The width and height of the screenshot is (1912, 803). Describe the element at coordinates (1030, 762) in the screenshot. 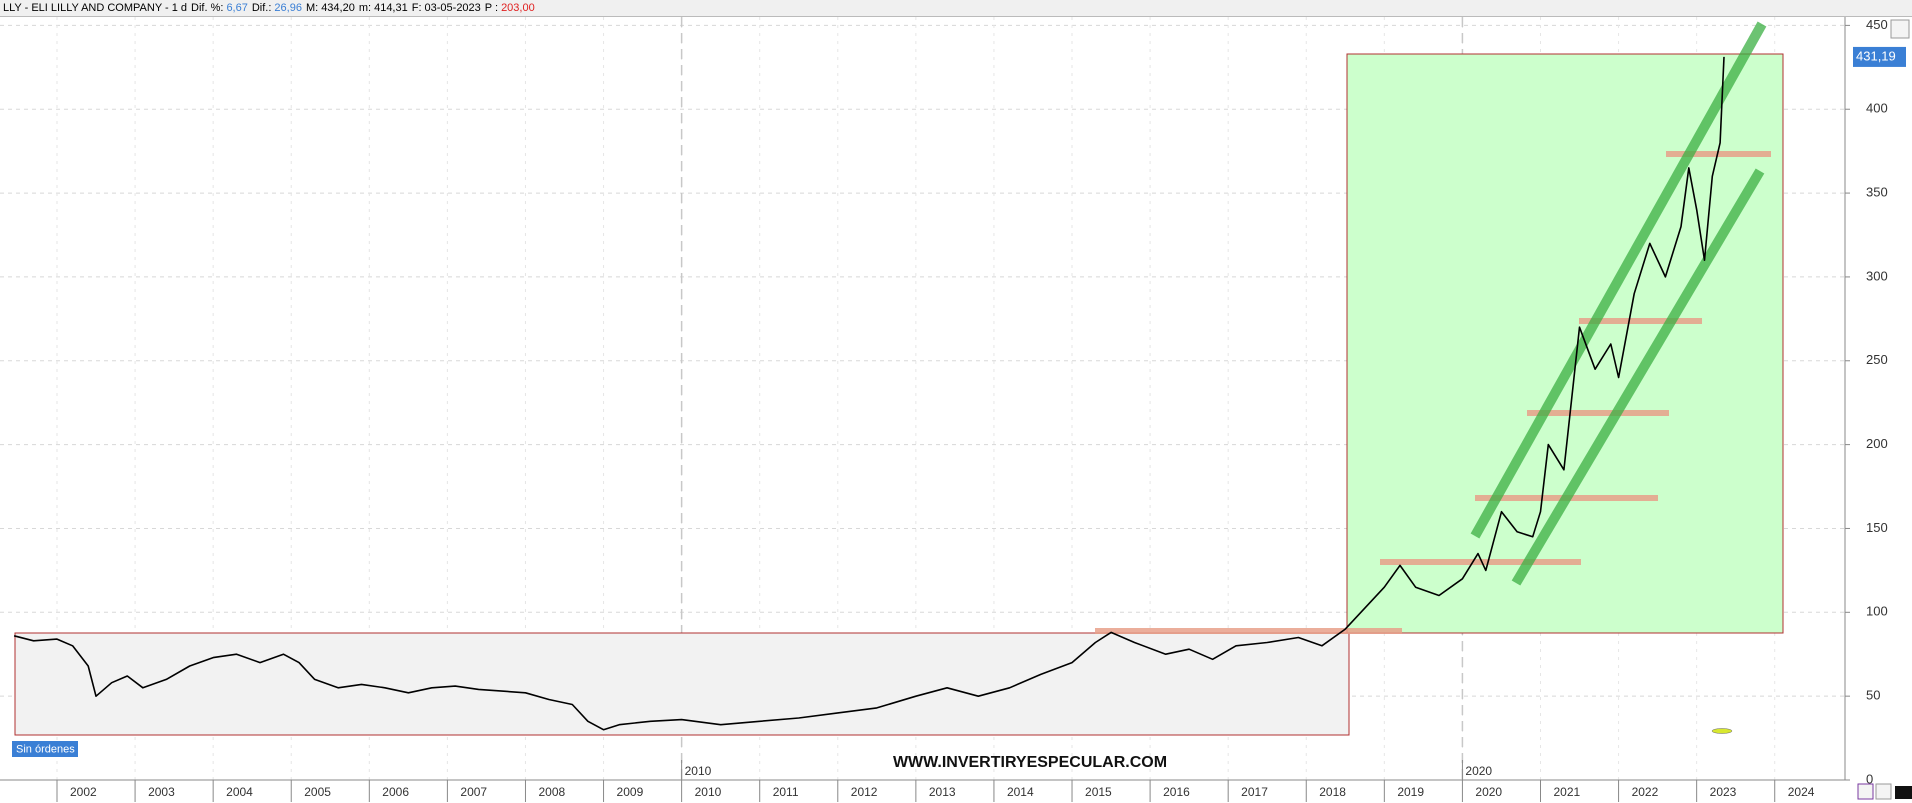

I see `watermark: WWW.INVERTIRYESPECULAR.COM` at that location.